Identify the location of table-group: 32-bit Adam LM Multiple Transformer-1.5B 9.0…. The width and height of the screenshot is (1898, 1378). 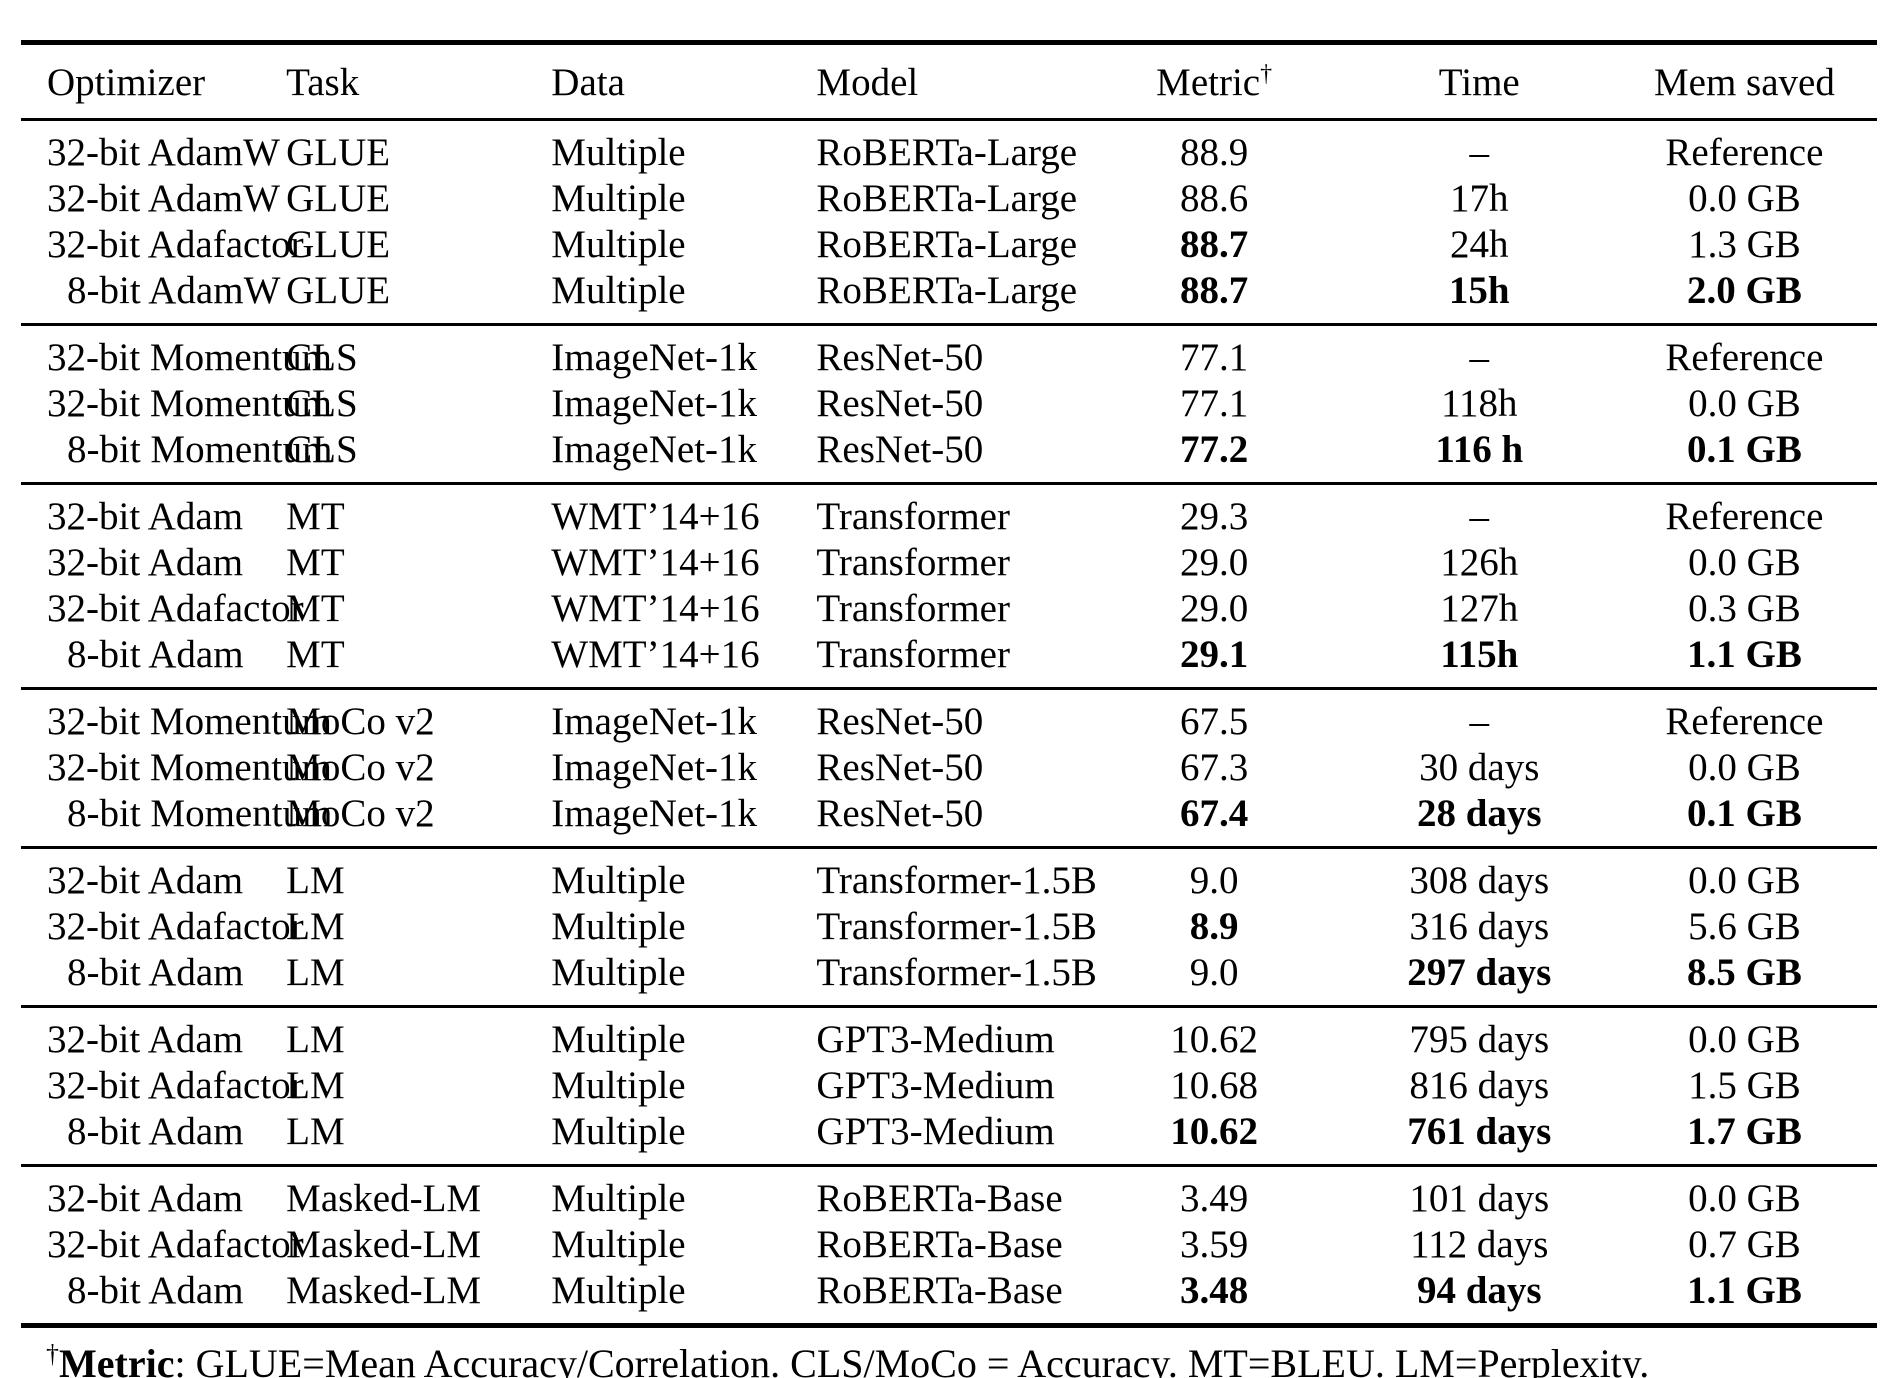
(949, 927).